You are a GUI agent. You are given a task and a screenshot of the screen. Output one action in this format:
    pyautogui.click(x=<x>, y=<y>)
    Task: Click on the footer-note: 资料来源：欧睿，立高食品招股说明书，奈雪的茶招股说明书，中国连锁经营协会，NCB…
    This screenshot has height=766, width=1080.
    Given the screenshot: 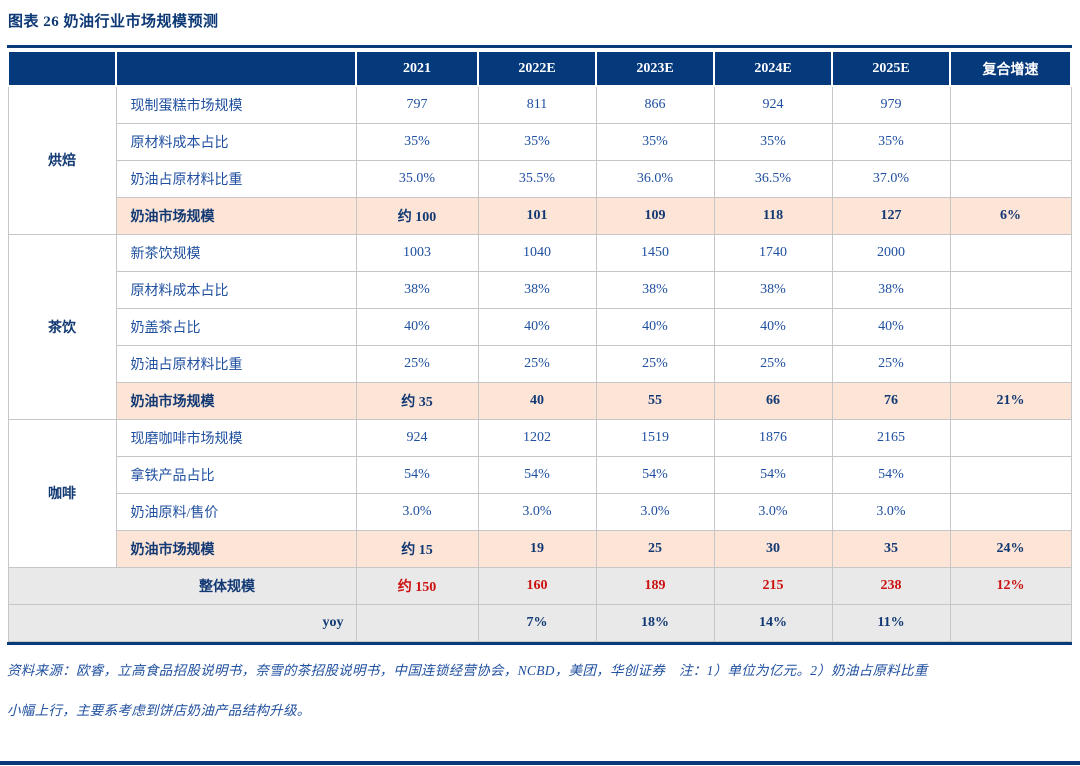 What is the action you would take?
    pyautogui.click(x=539, y=689)
    